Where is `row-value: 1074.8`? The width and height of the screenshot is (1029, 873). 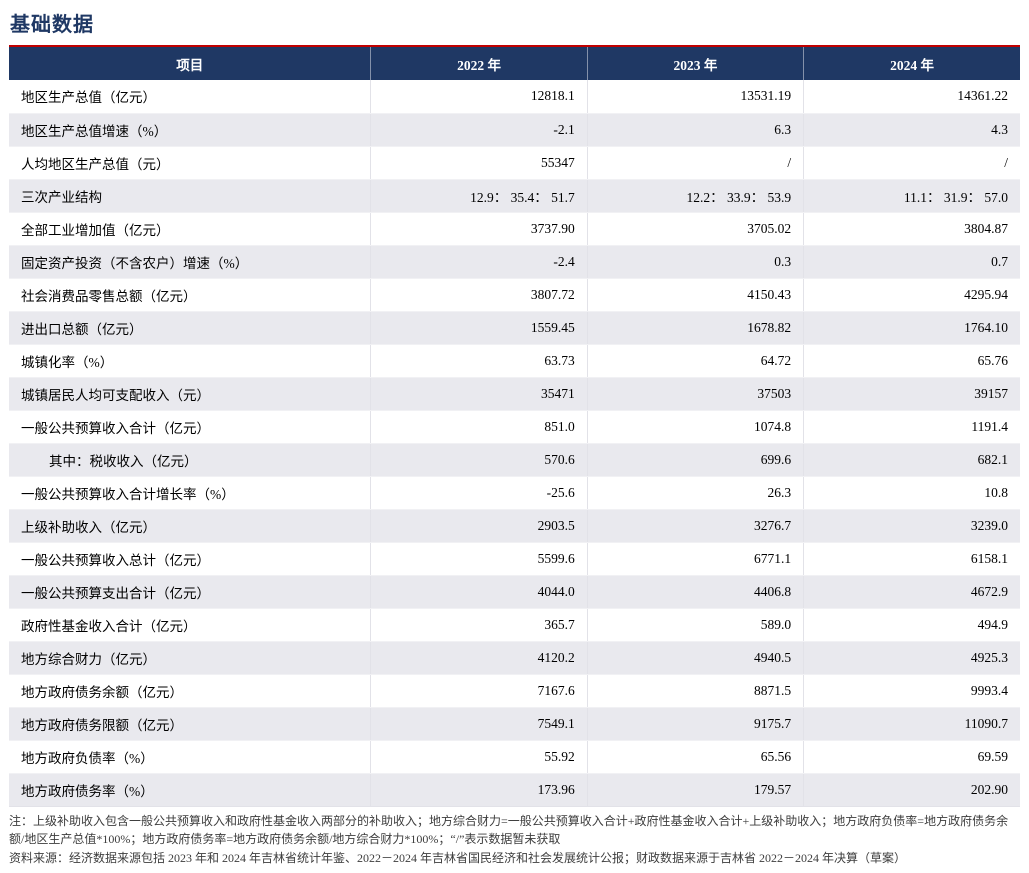
row-value: 1074.8 is located at coordinates (696, 427).